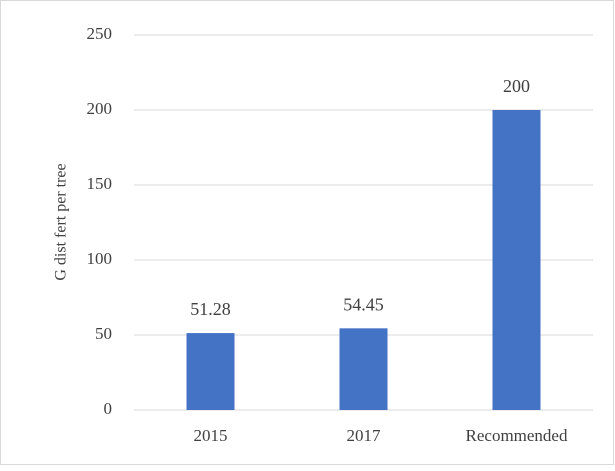 This screenshot has height=471, width=615. Describe the element at coordinates (363, 304) in the screenshot. I see `data-label: 54.45` at that location.